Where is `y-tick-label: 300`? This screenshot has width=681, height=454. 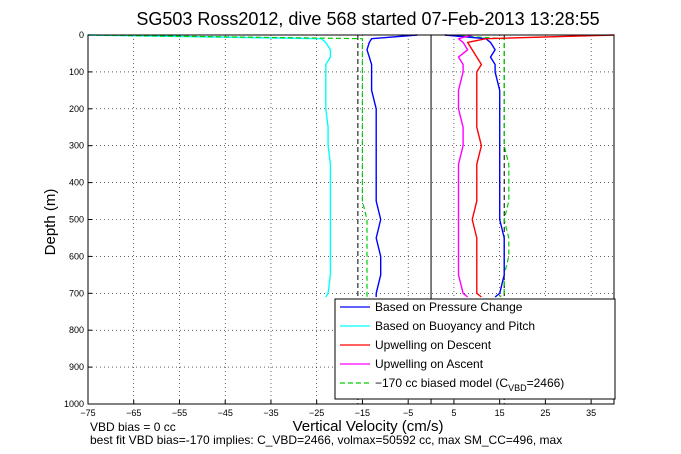 y-tick-label: 300 is located at coordinates (76, 146).